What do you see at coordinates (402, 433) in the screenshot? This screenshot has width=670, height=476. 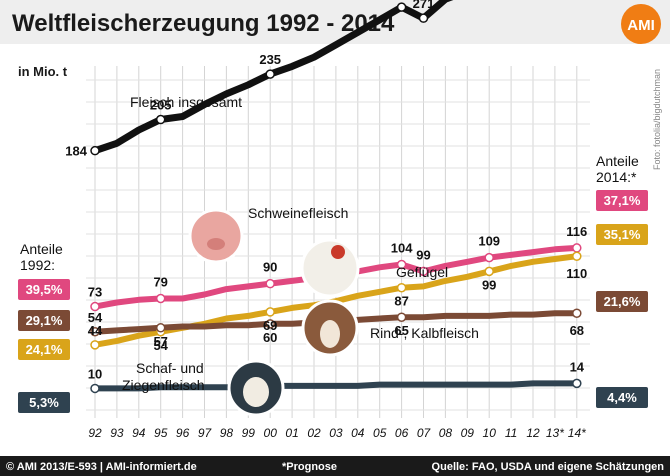 I see `x-tick-label: 06` at bounding box center [402, 433].